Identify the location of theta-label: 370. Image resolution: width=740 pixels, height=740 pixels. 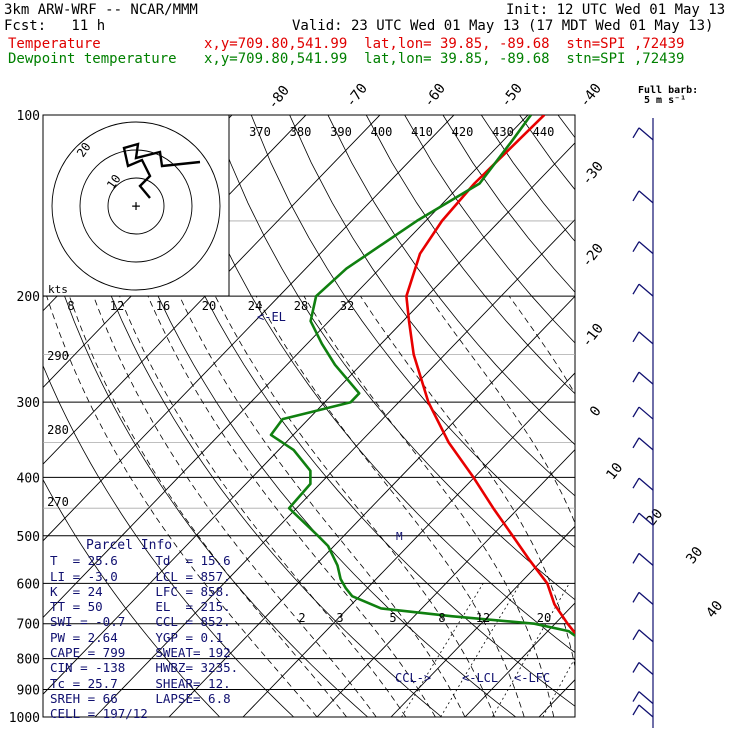
(260, 132).